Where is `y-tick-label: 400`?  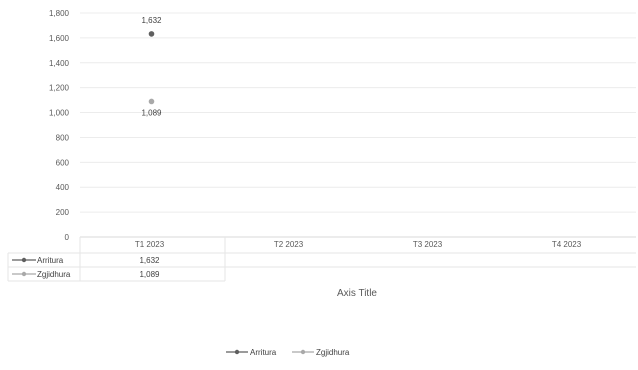 y-tick-label: 400 is located at coordinates (63, 187).